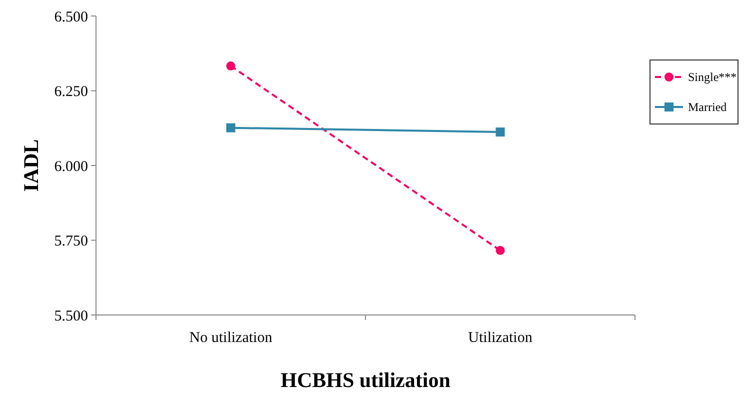 The image size is (744, 399). Describe the element at coordinates (71, 17) in the screenshot. I see `y-tick-label: 6.500` at that location.